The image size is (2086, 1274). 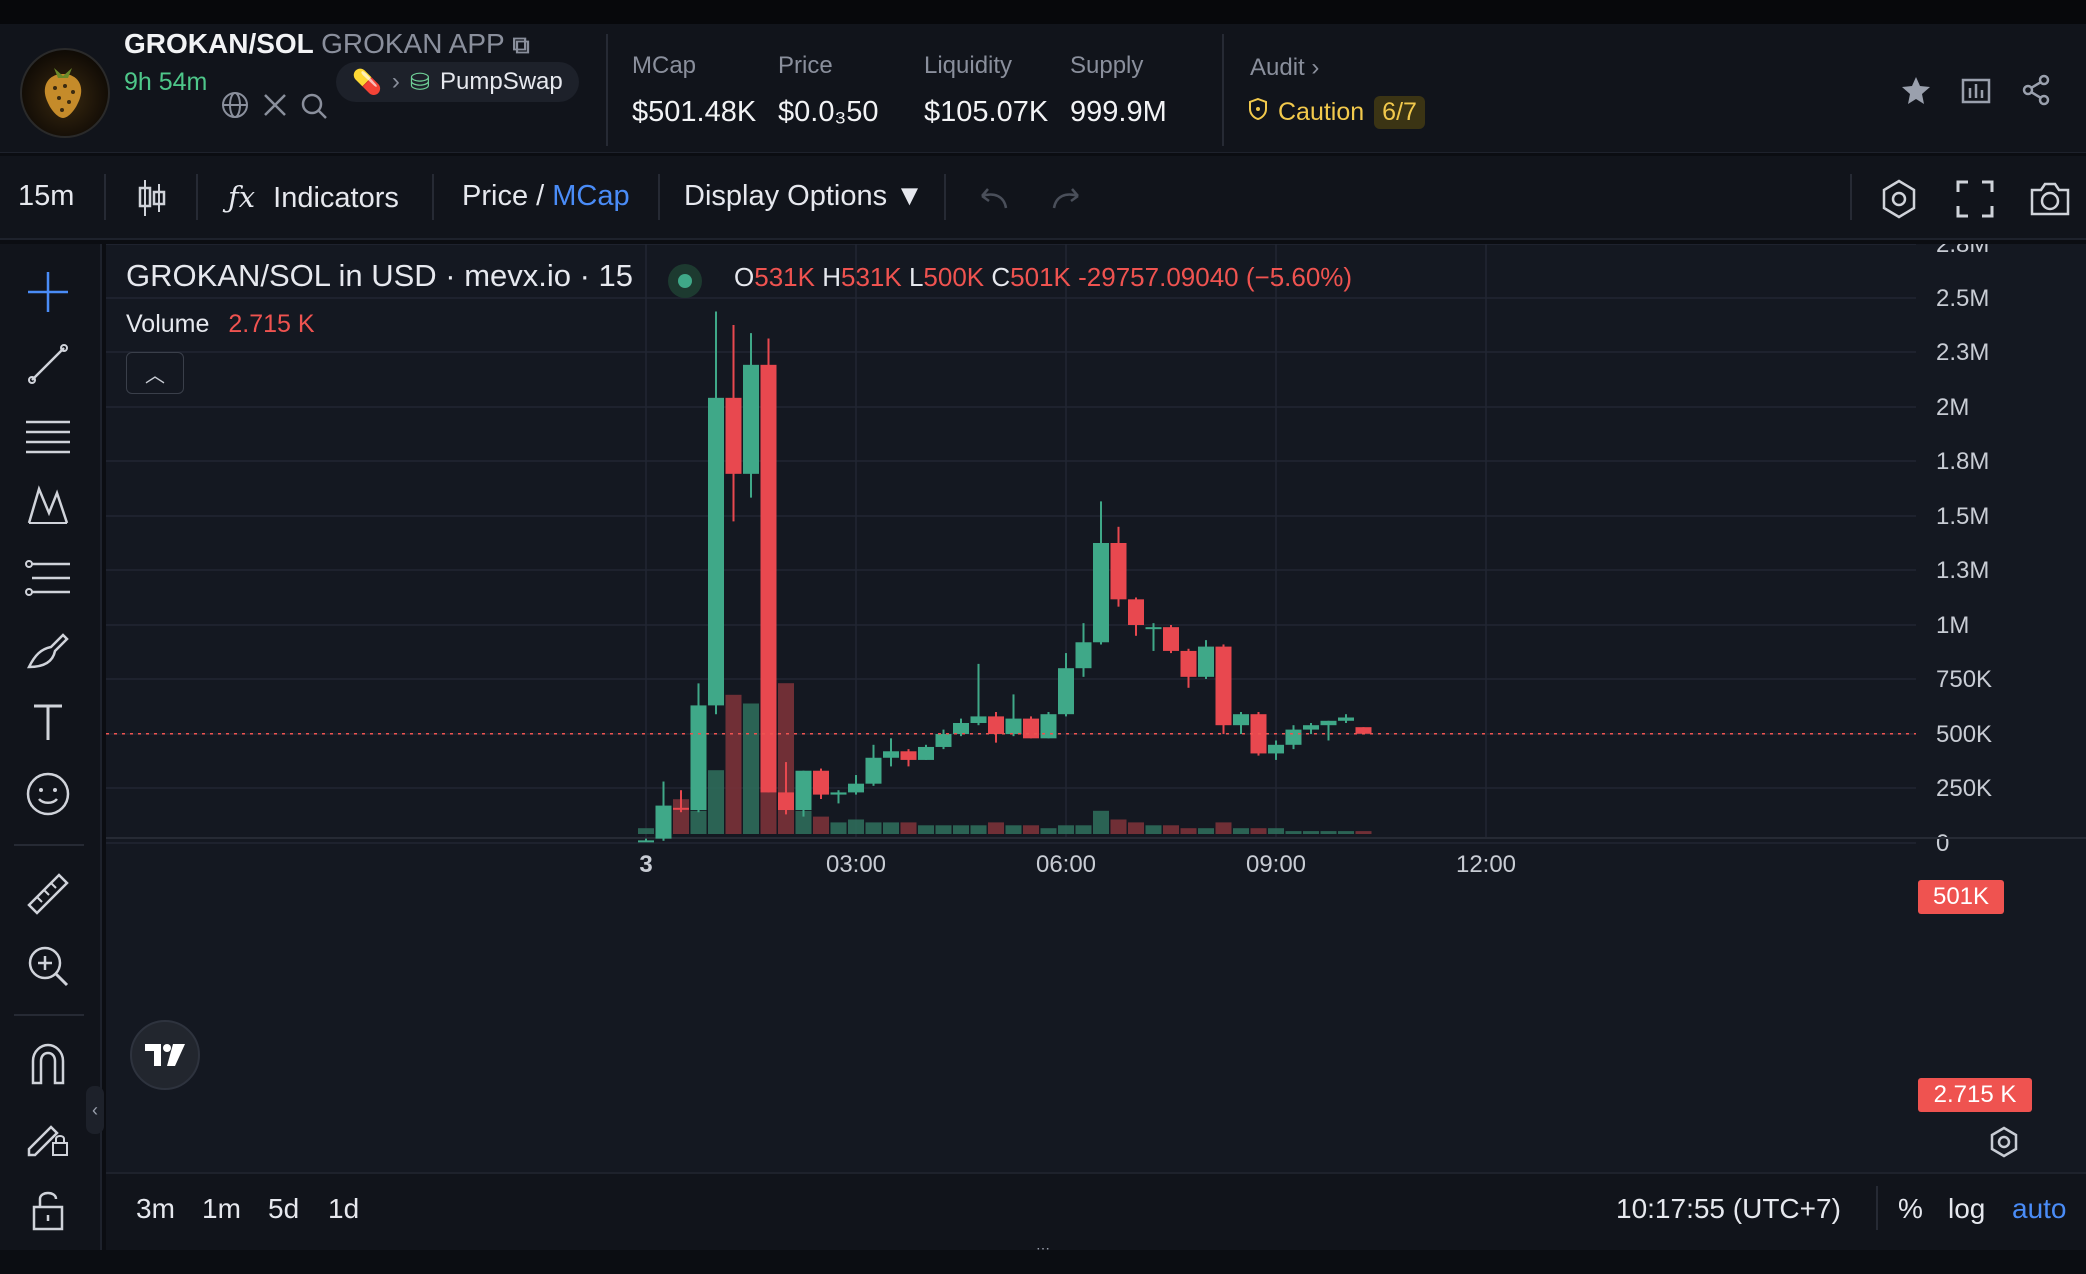 I want to click on auto-toggle: auto, so click(x=2039, y=1208).